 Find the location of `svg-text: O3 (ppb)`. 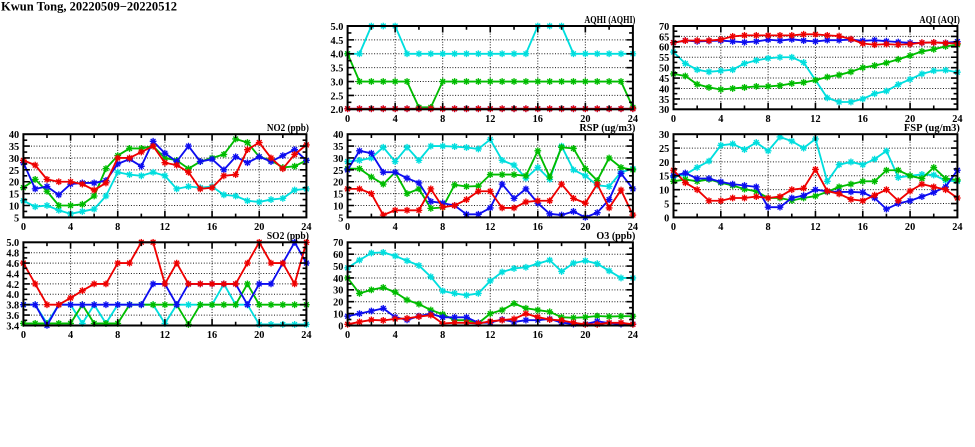

svg-text: O3 (ppb) is located at coordinates (615, 236).